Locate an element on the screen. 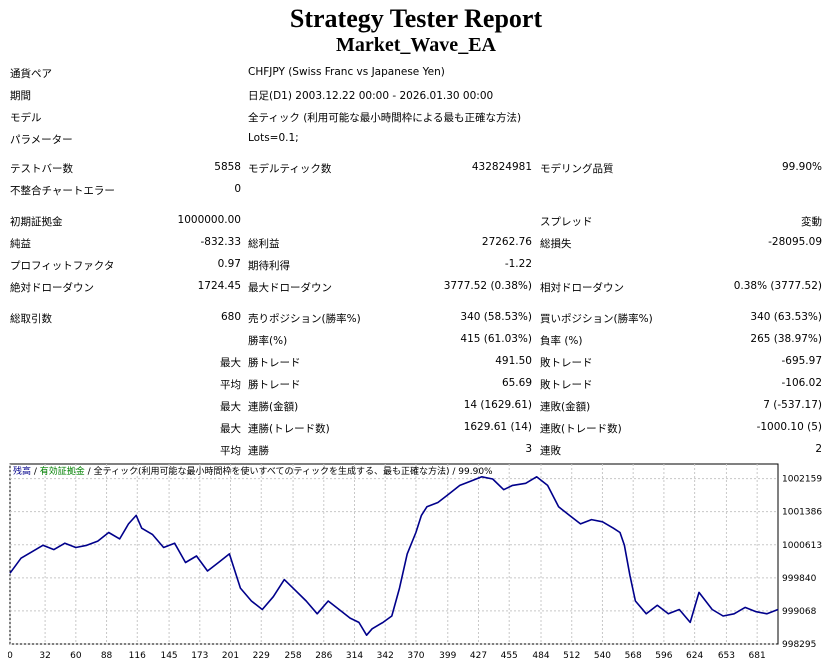 The width and height of the screenshot is (832, 664). spread-value: 変動 is located at coordinates (811, 222).